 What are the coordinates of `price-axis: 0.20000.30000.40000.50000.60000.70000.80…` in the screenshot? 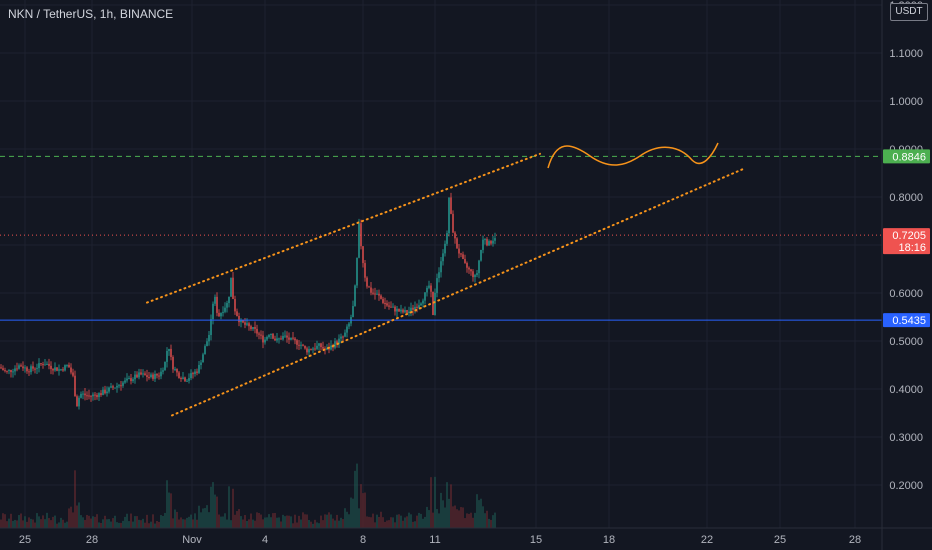 It's located at (906, 275).